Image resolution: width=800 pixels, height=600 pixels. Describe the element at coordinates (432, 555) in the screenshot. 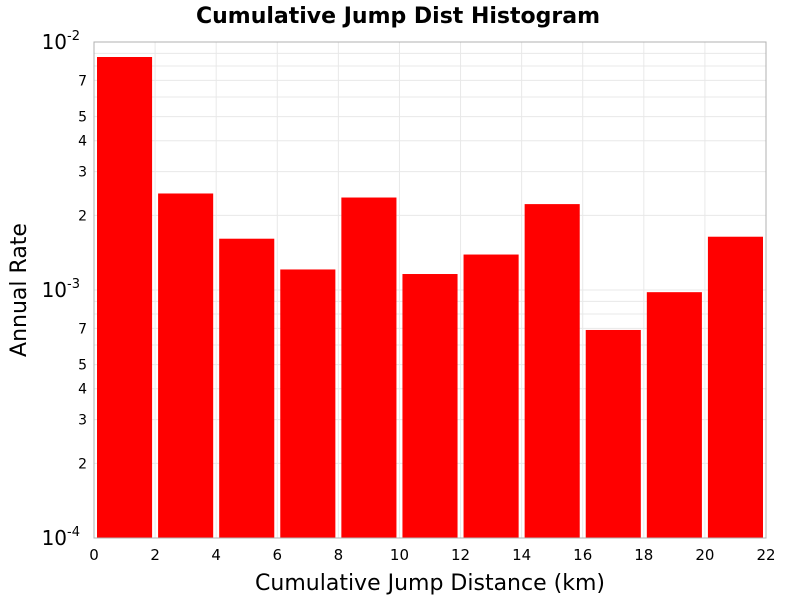

I see `x-axis-ticks: 0 2 4 6 8 10 12 14 16 18 20 22` at that location.